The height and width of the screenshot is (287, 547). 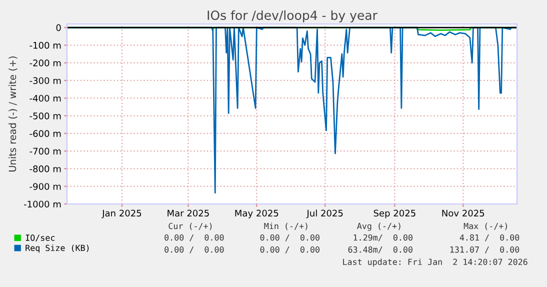 What do you see at coordinates (58, 28) in the screenshot?
I see `y-tick-label: 0` at bounding box center [58, 28].